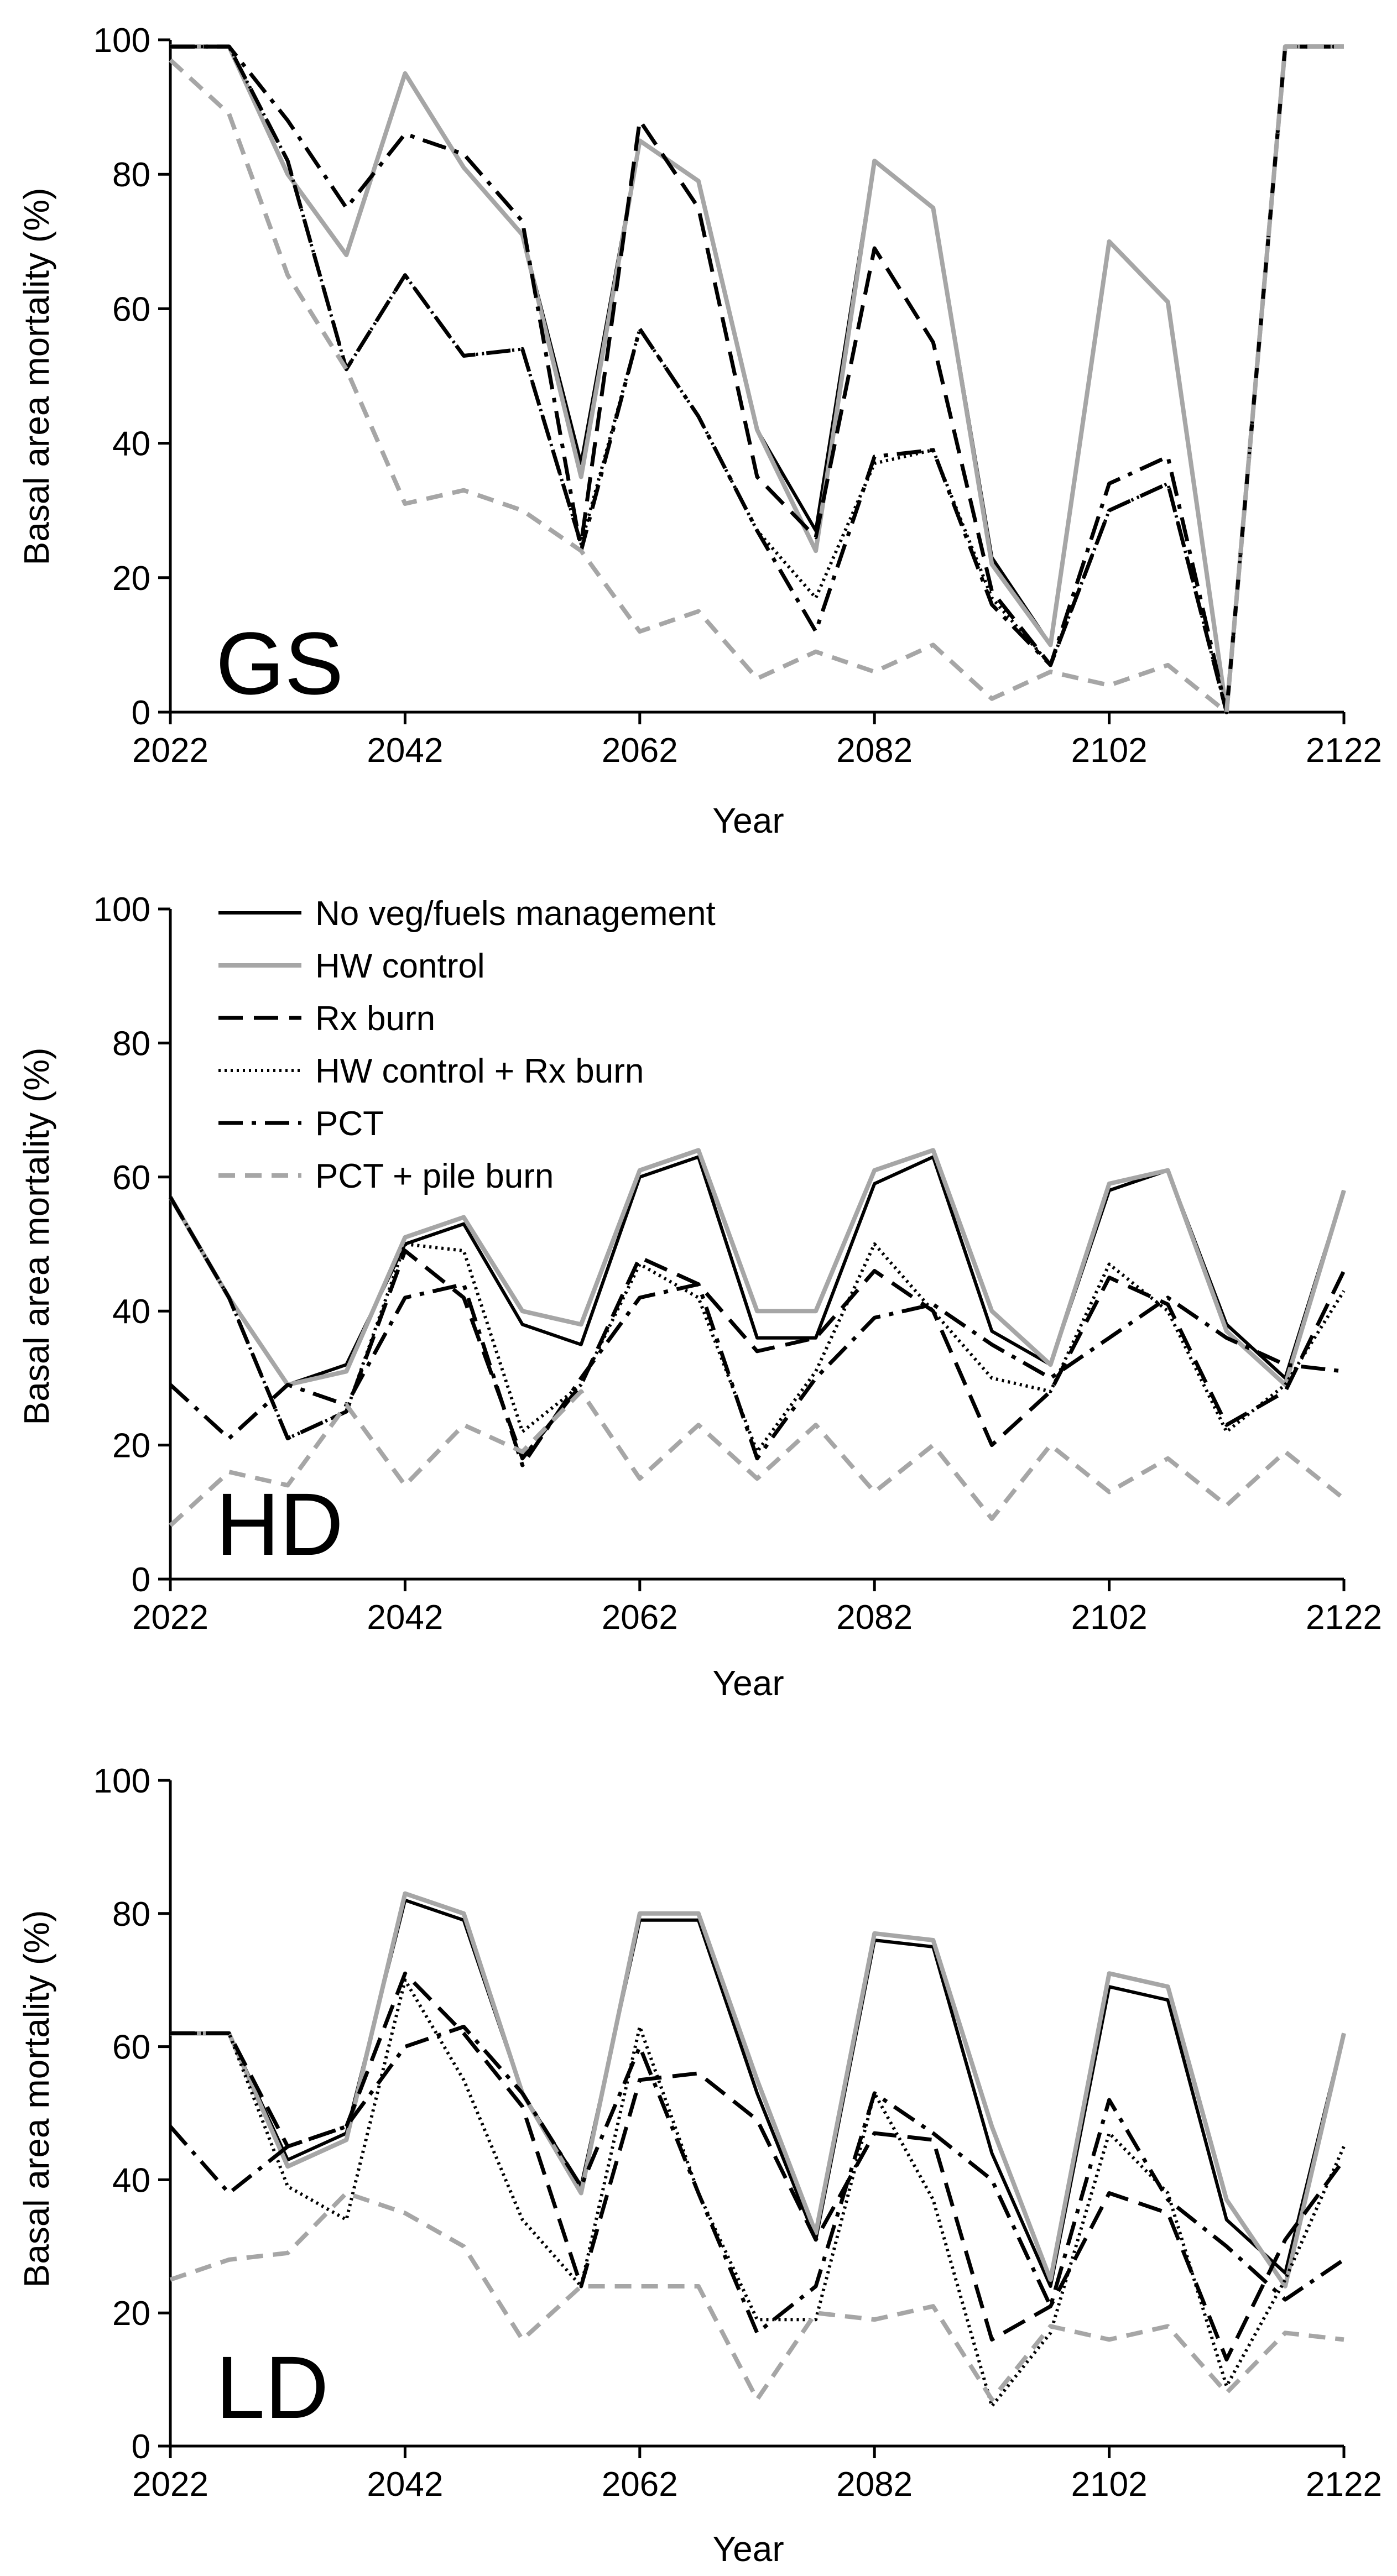  I want to click on legend-label-pct-pile: PCT + pile burn, so click(434, 1176).